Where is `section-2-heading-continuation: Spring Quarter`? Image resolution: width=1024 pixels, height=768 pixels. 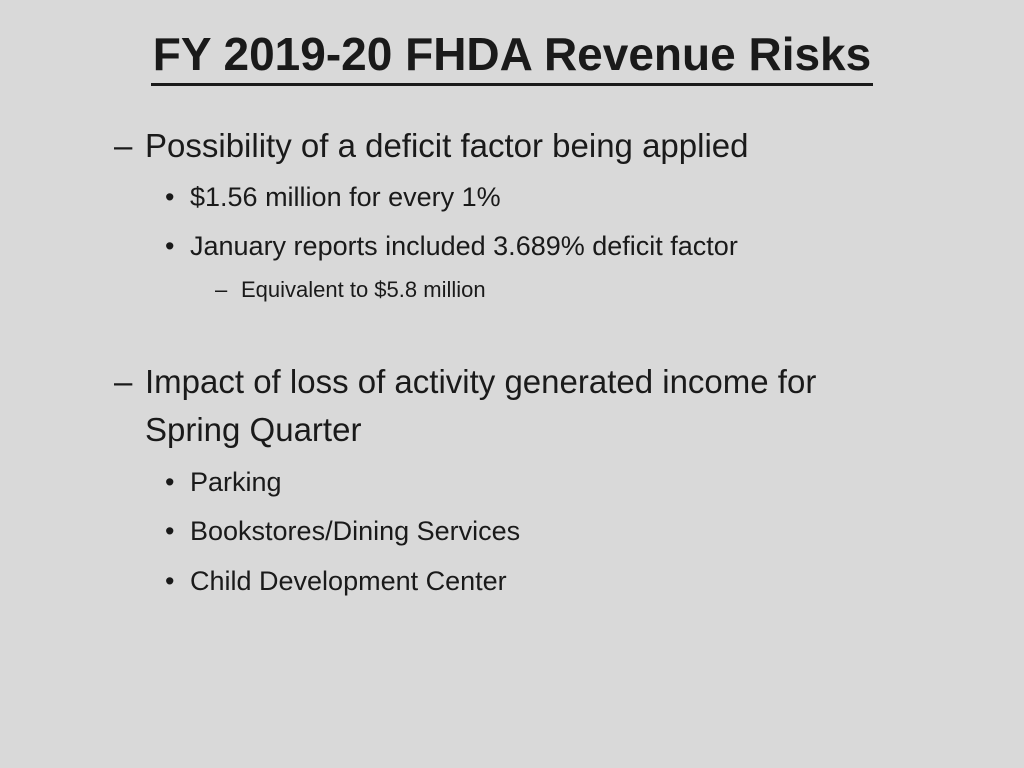
section-2-heading-continuation: Spring Quarter is located at coordinates (525, 430).